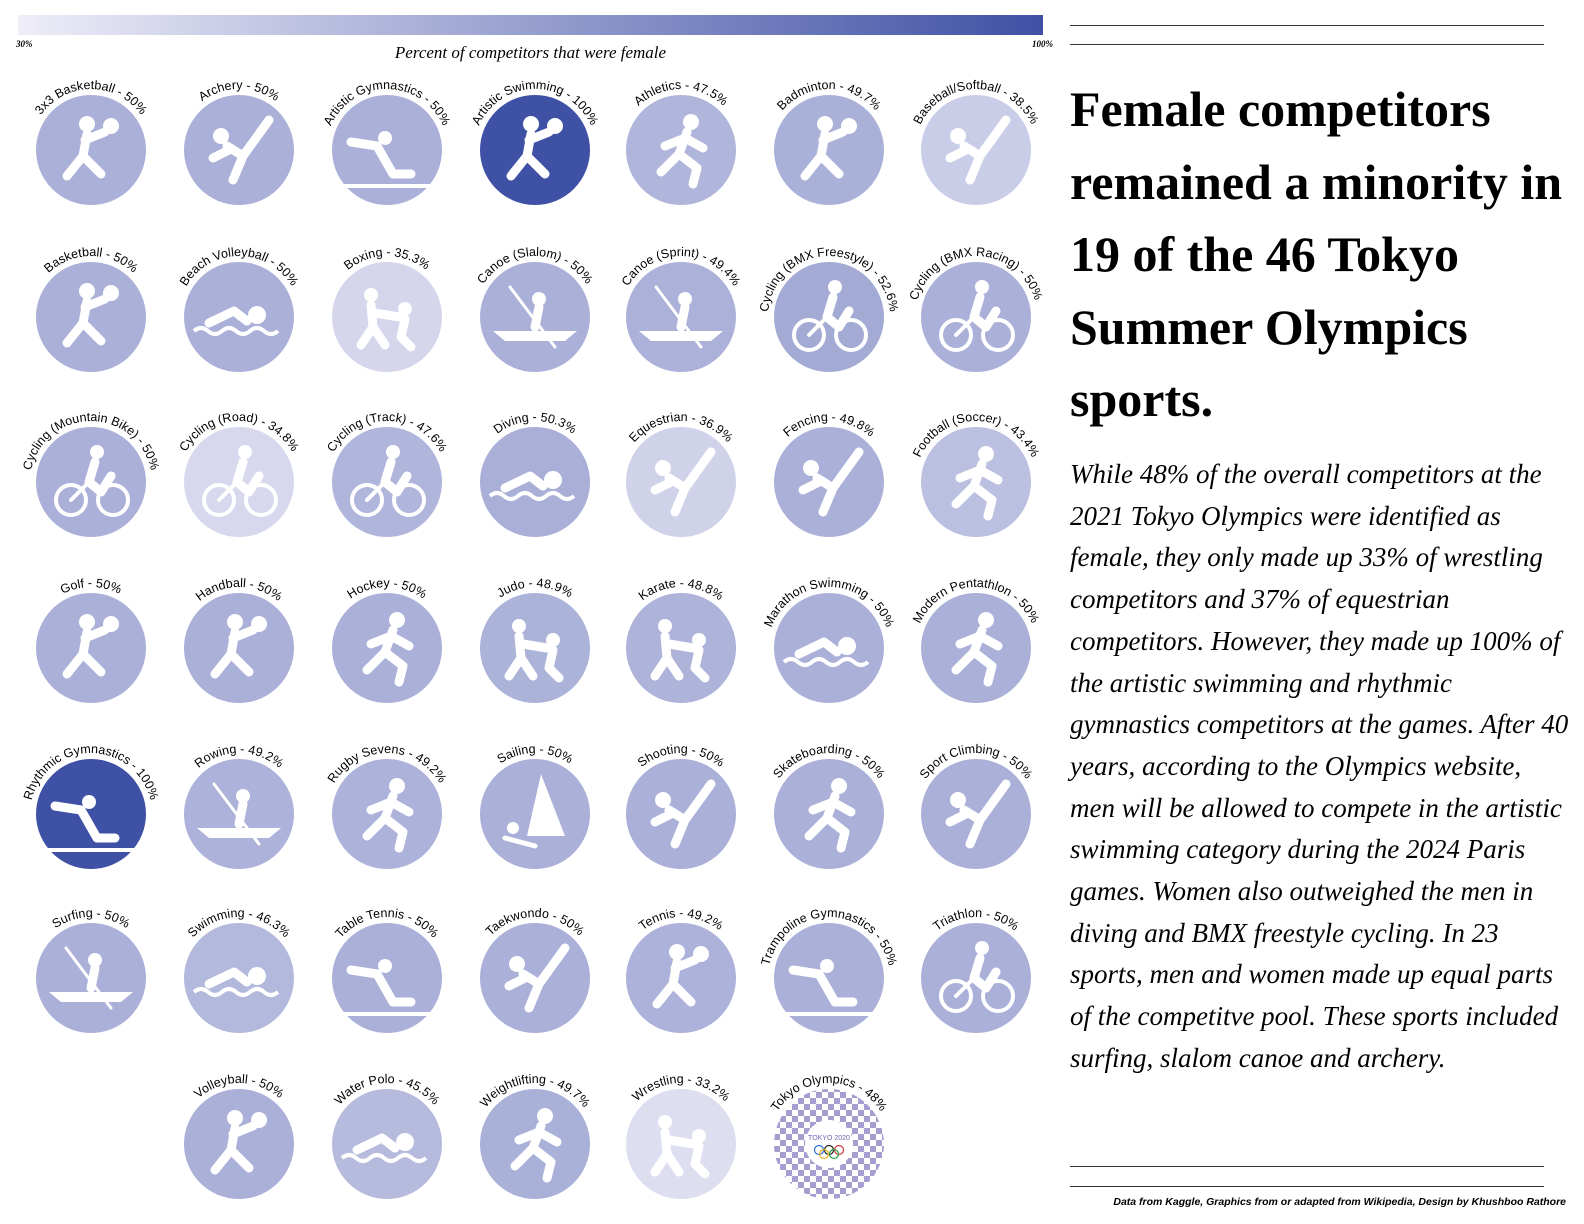  Describe the element at coordinates (535, 1135) in the screenshot. I see `sport-weightlifting: Weightlifting - 49.7%` at that location.